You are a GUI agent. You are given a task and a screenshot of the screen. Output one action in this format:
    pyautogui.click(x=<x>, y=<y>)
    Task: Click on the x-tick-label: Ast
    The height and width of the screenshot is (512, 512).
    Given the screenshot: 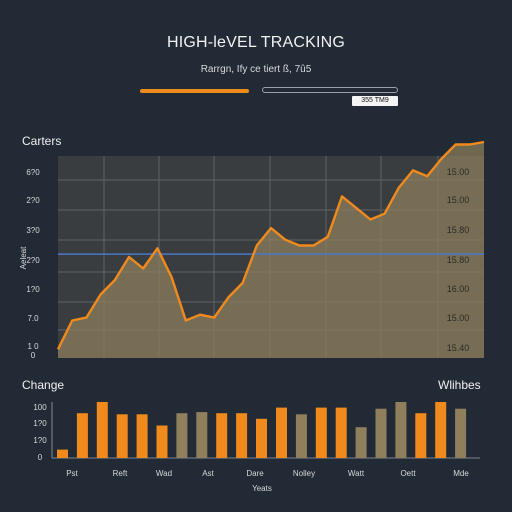 What is the action you would take?
    pyautogui.click(x=208, y=473)
    